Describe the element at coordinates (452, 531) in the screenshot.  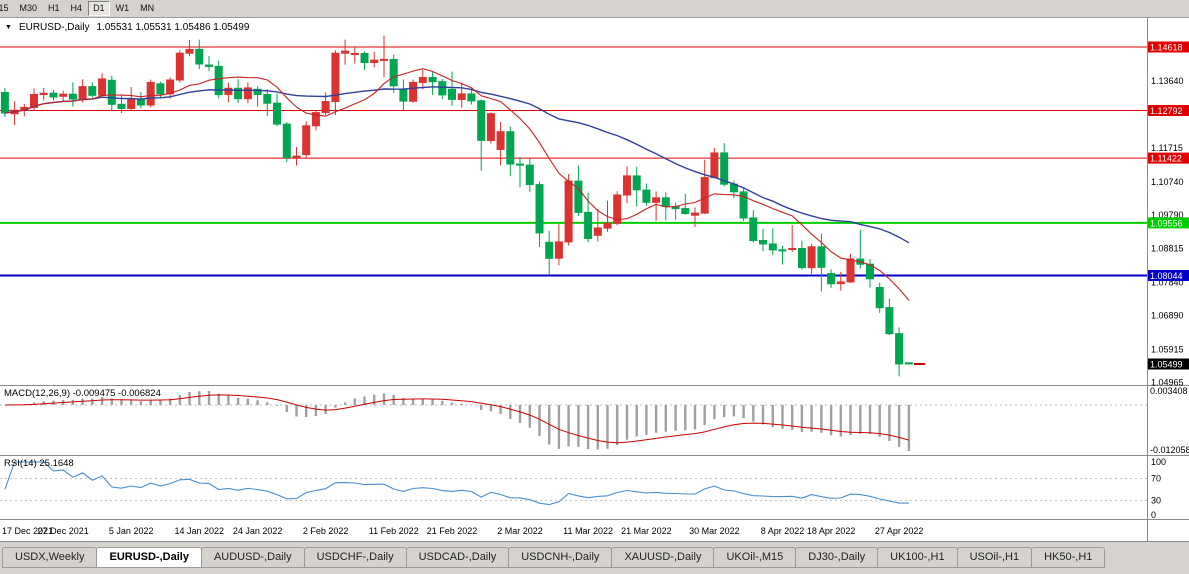
I see `svg-text: 21 Feb 2022` at that location.